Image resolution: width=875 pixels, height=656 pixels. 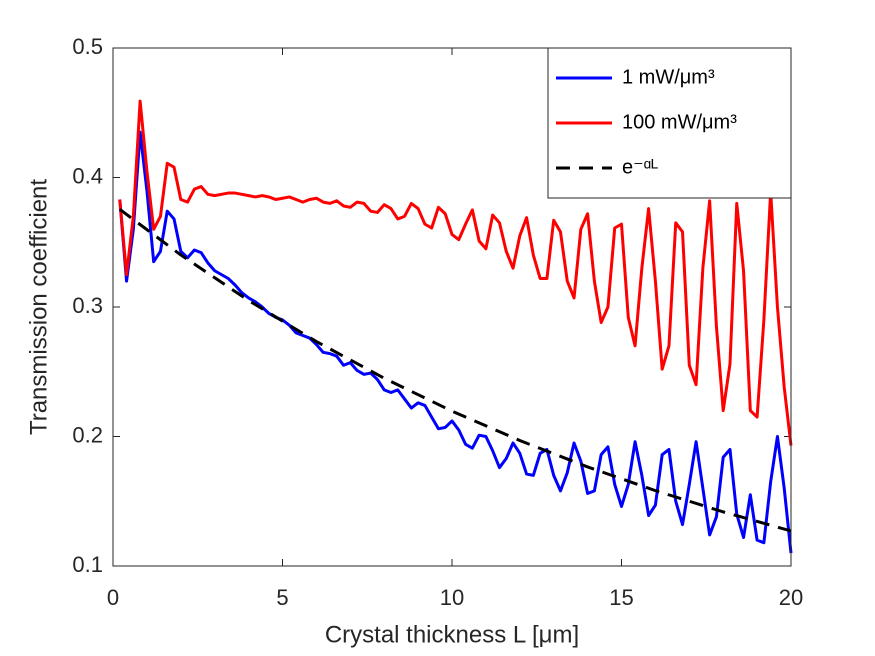 What do you see at coordinates (452, 597) in the screenshot?
I see `x-tick-label: 10` at bounding box center [452, 597].